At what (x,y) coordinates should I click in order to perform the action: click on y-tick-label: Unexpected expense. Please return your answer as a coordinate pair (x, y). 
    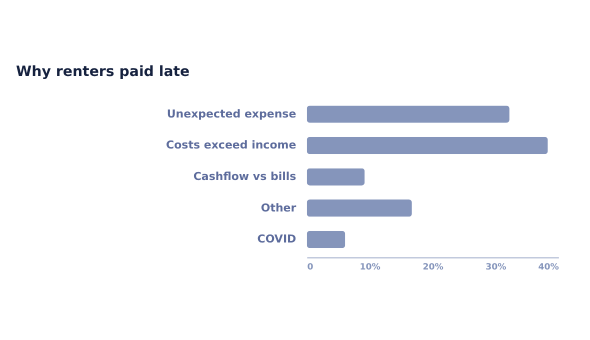
    Looking at the image, I should click on (231, 113).